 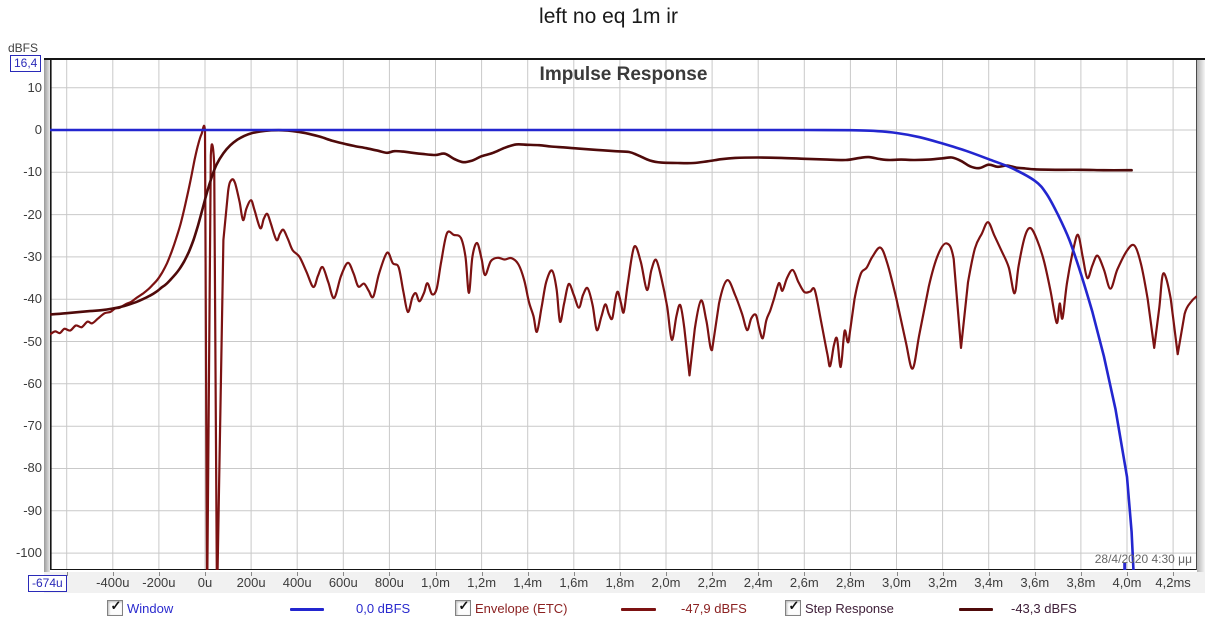 What do you see at coordinates (943, 582) in the screenshot?
I see `x-tick-label: 3,2m` at bounding box center [943, 582].